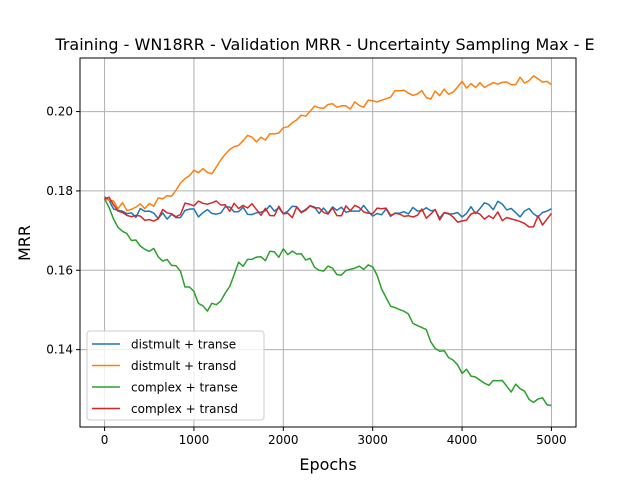  Describe the element at coordinates (105, 440) in the screenshot. I see `x-tick-label: 0` at that location.